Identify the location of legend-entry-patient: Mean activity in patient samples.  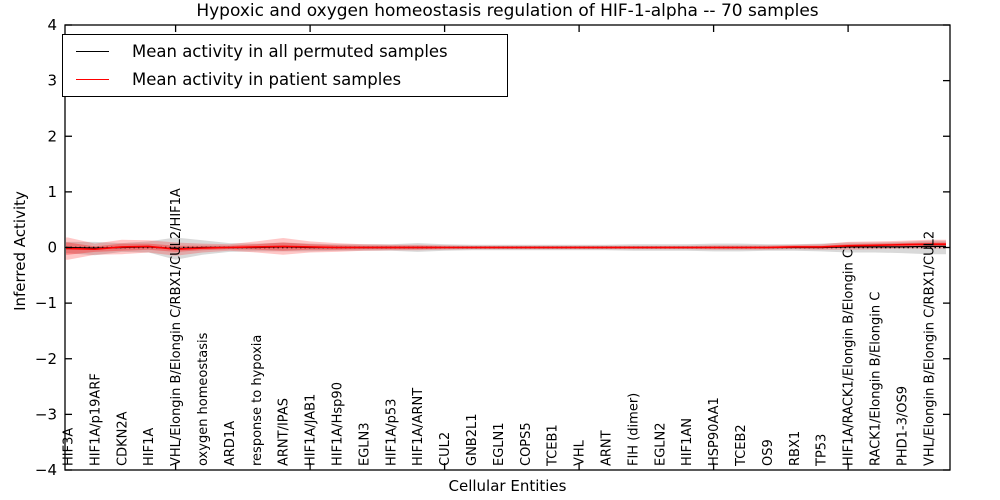
(285, 79).